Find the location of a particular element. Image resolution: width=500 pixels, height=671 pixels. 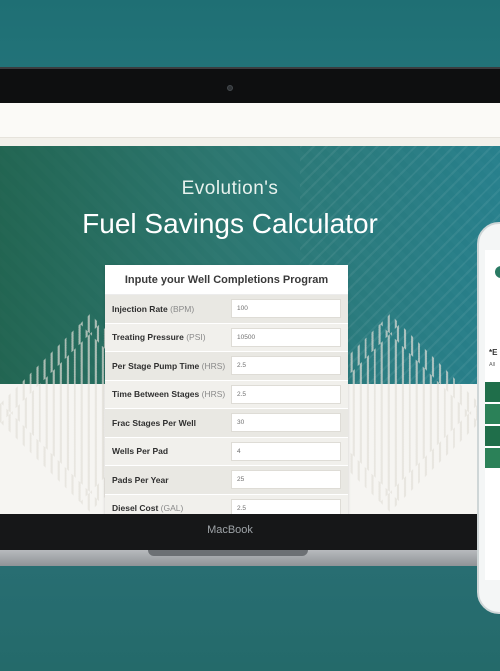

form-row-pump-time: Per Stage Pump Time (HRS) 2.5 is located at coordinates (226, 366).